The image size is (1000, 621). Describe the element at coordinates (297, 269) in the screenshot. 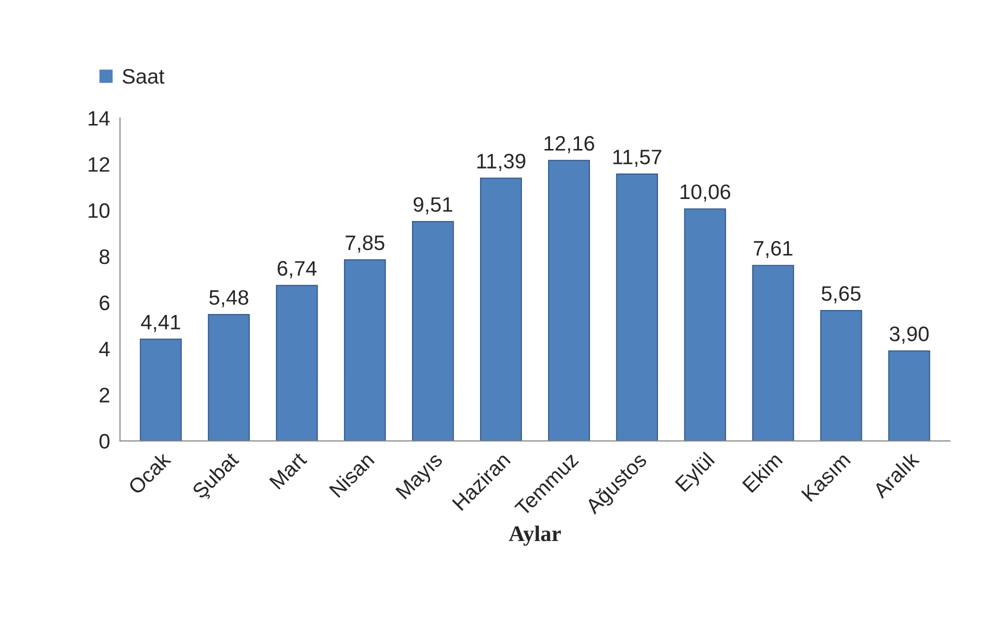

I see `data-label: 6,74` at that location.